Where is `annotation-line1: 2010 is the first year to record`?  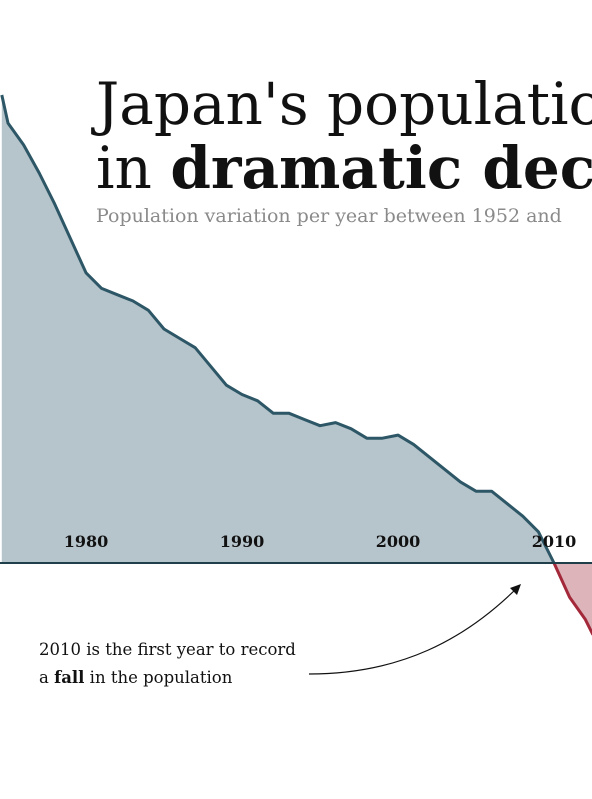 annotation-line1: 2010 is the first year to record is located at coordinates (167, 649).